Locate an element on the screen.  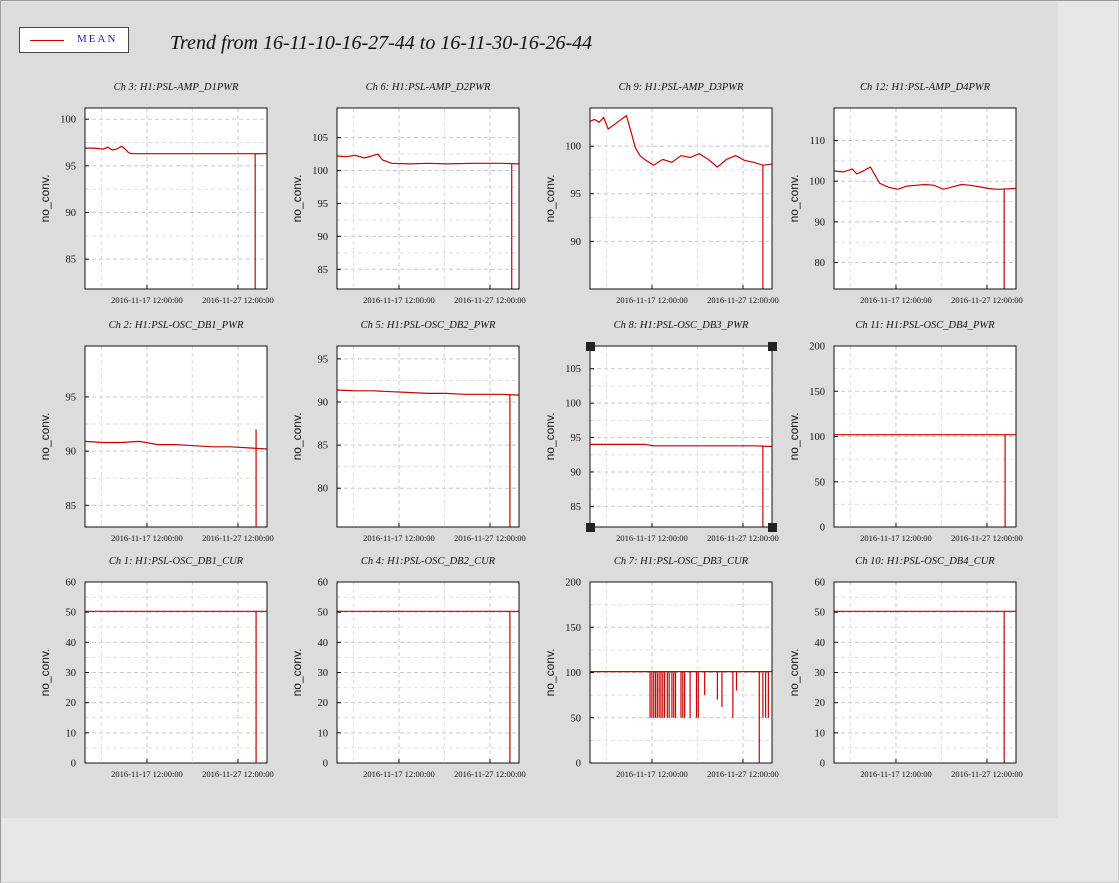
legend-line-swatch is located at coordinates (47, 40).